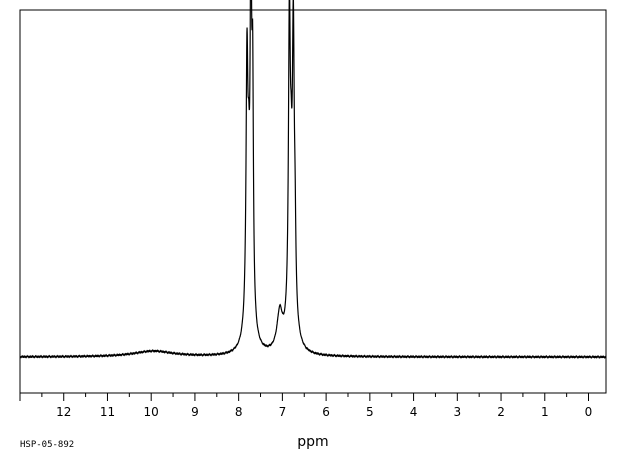 This screenshot has height=455, width=620. What do you see at coordinates (283, 412) in the screenshot?
I see `x-tick-label: 7` at bounding box center [283, 412].